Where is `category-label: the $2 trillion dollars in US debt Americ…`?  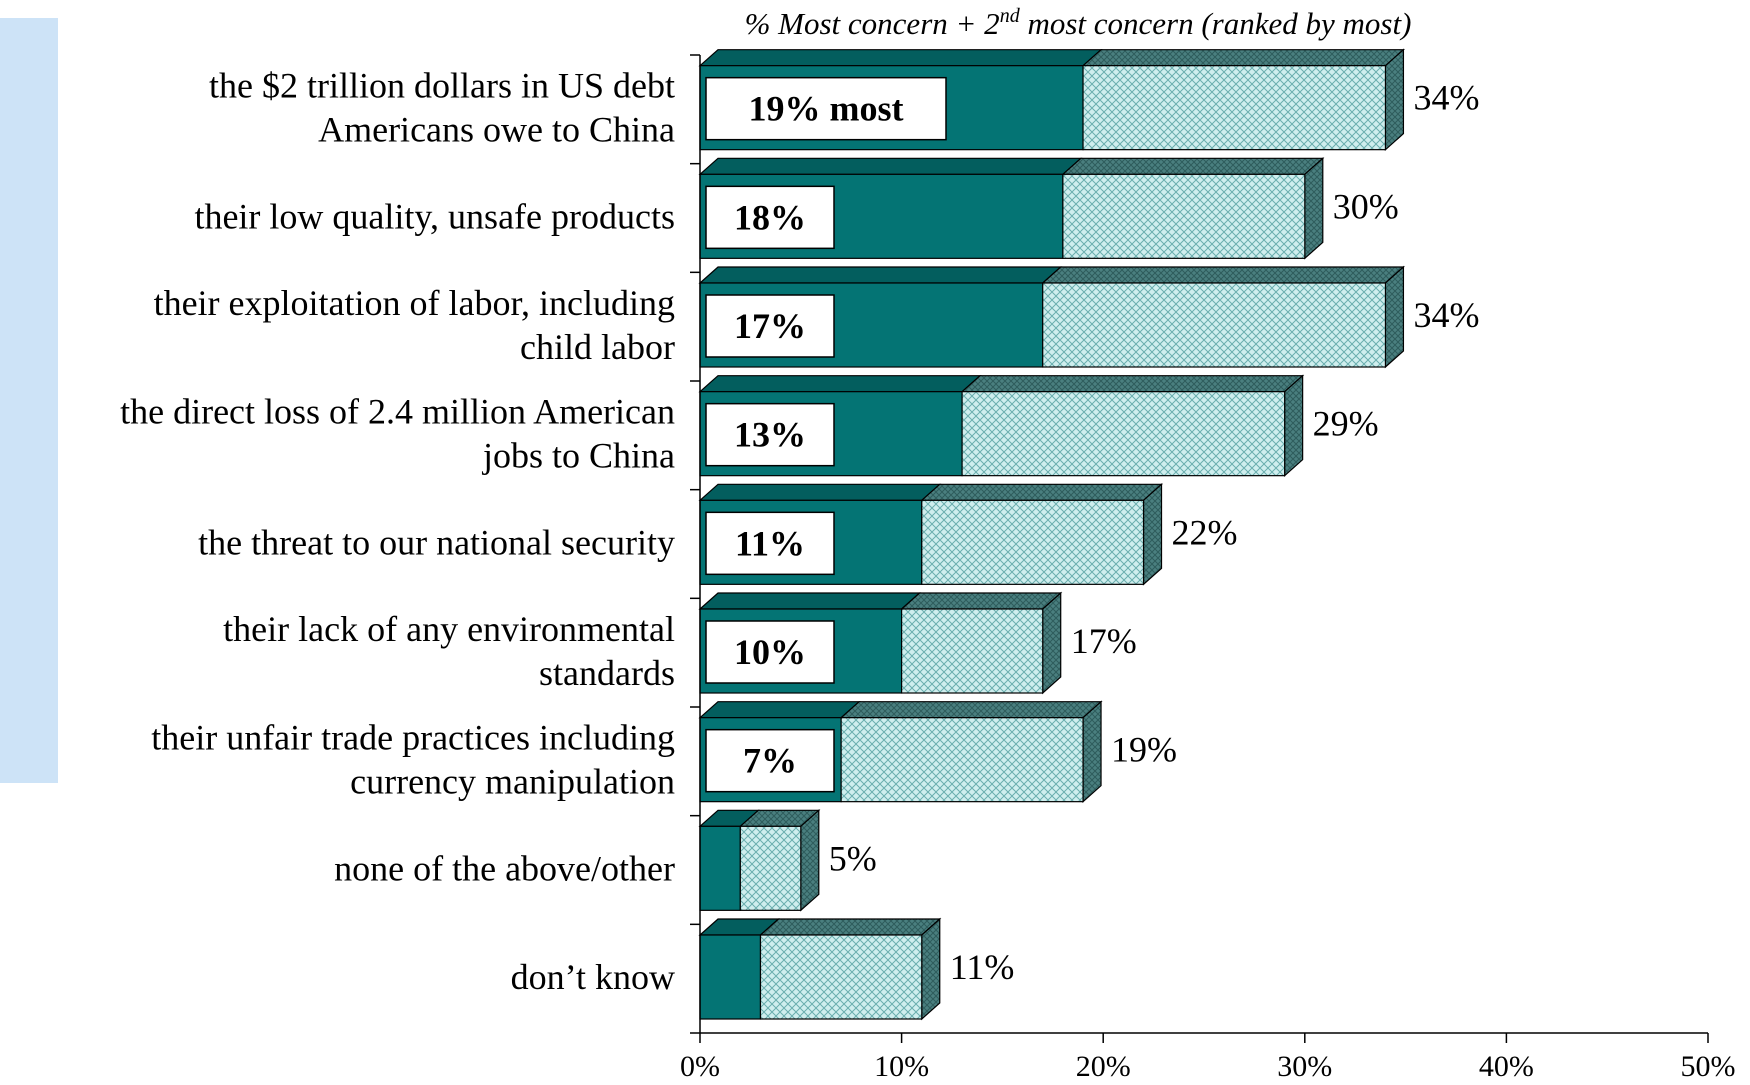 category-label: the $2 trillion dollars in US debt Americ… is located at coordinates (442, 108).